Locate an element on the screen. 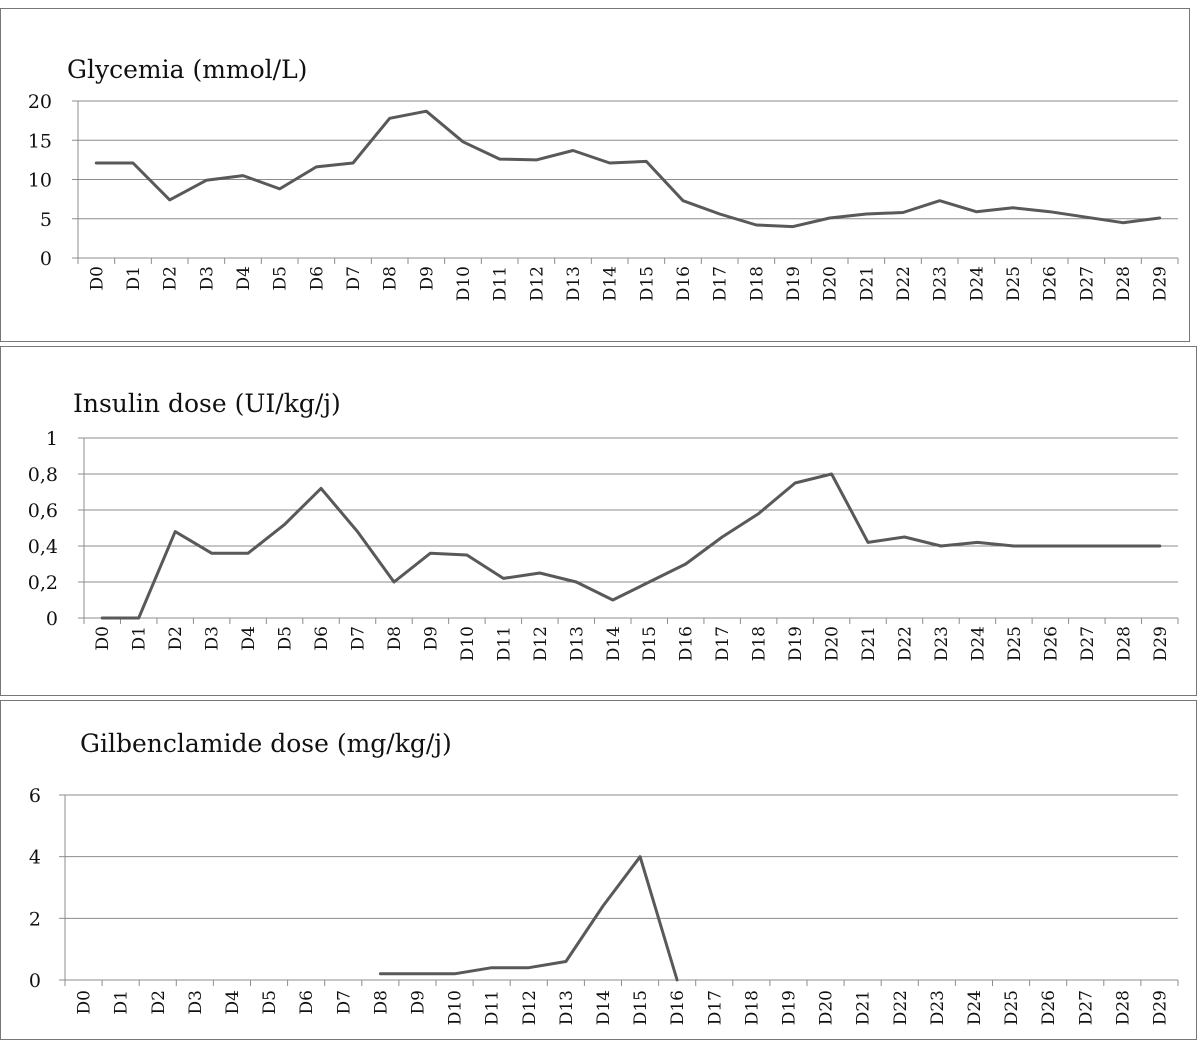 This screenshot has height=1040, width=1197. insulin-series-line is located at coordinates (631, 546).